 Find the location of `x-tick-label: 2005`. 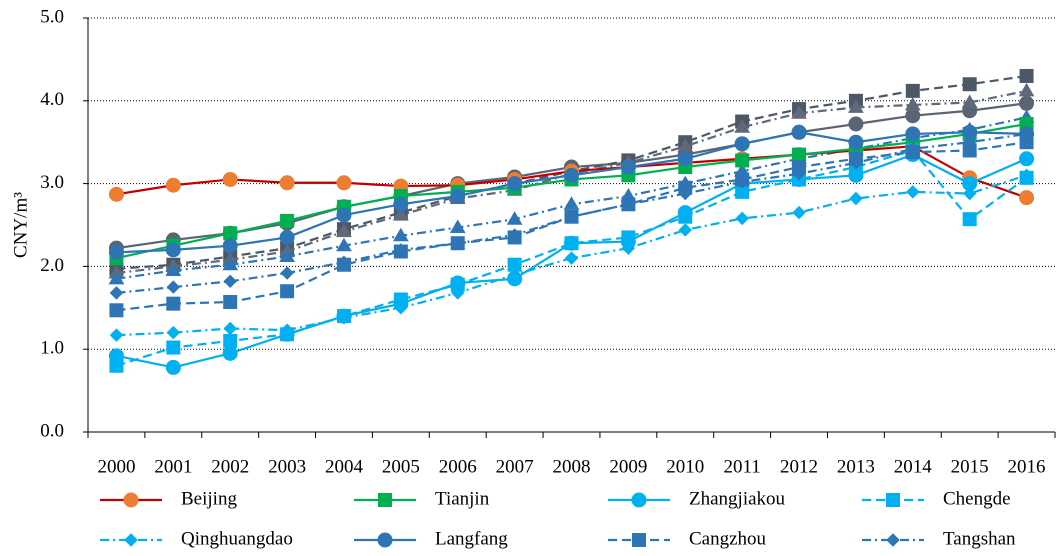

x-tick-label: 2005 is located at coordinates (401, 466).